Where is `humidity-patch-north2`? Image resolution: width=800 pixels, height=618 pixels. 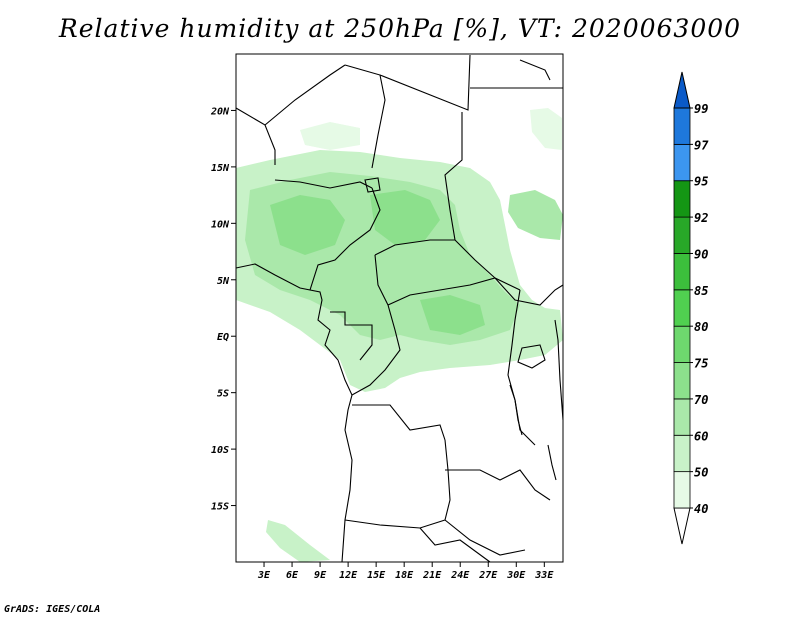 humidity-patch-north2 is located at coordinates (330, 136).